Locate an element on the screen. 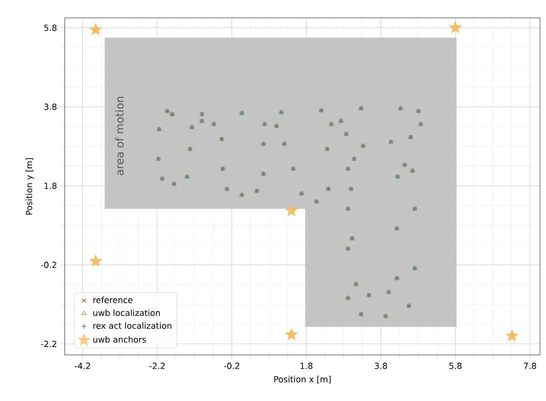  x-tick-label: 5.8 is located at coordinates (455, 366).